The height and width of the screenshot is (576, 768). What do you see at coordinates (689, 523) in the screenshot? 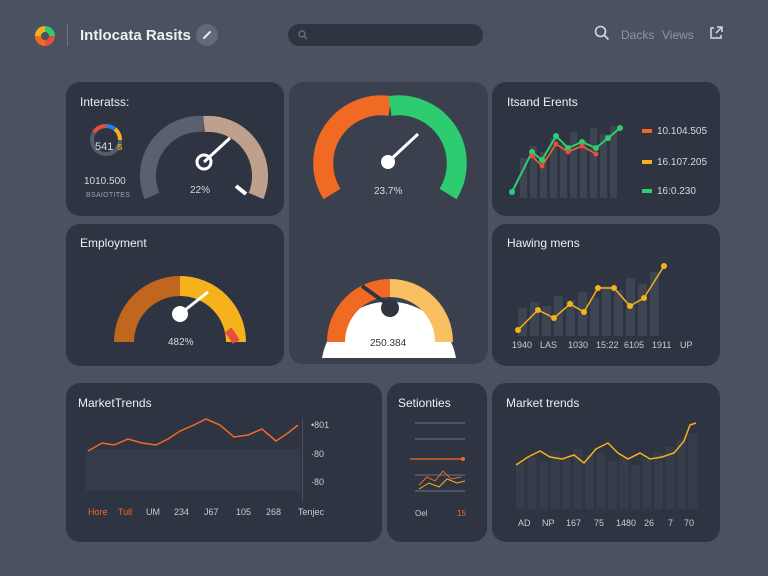
I see `x-tick: 70` at bounding box center [689, 523].